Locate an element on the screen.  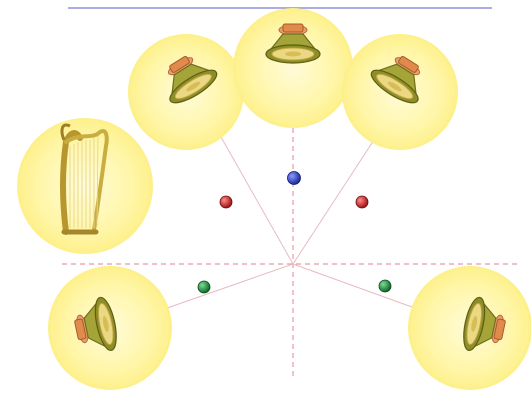
halo-front-center is located at coordinates (293, 68).